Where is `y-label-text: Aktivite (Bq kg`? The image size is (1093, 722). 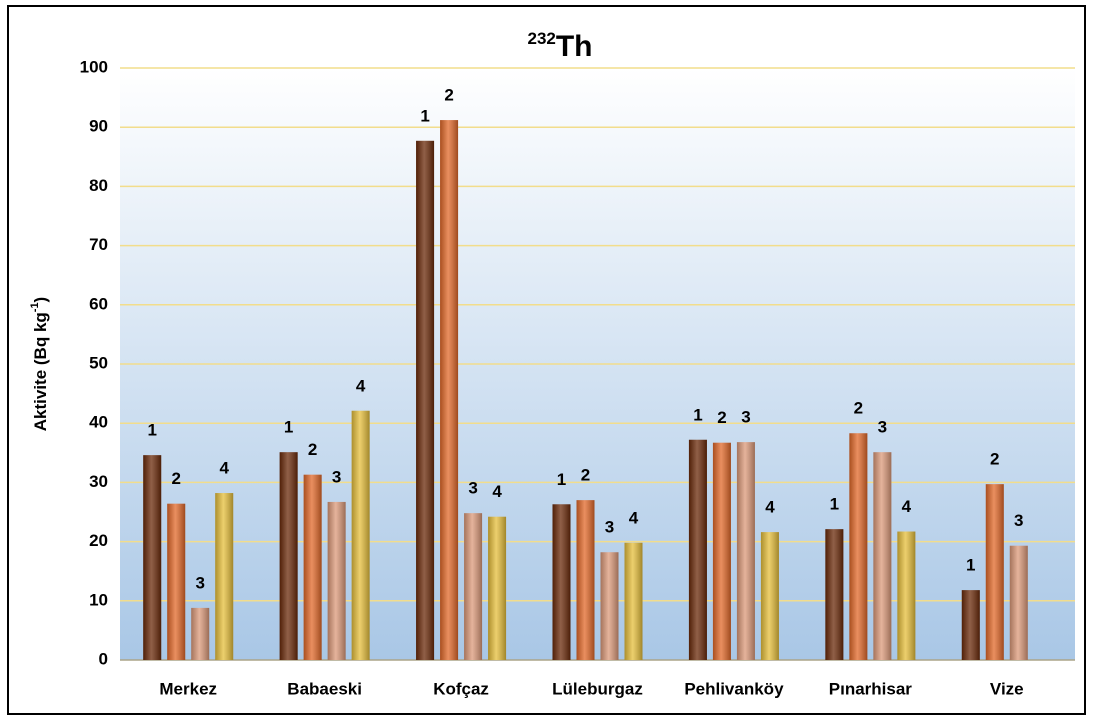 y-label-text: Aktivite (Bq kg is located at coordinates (40, 371).